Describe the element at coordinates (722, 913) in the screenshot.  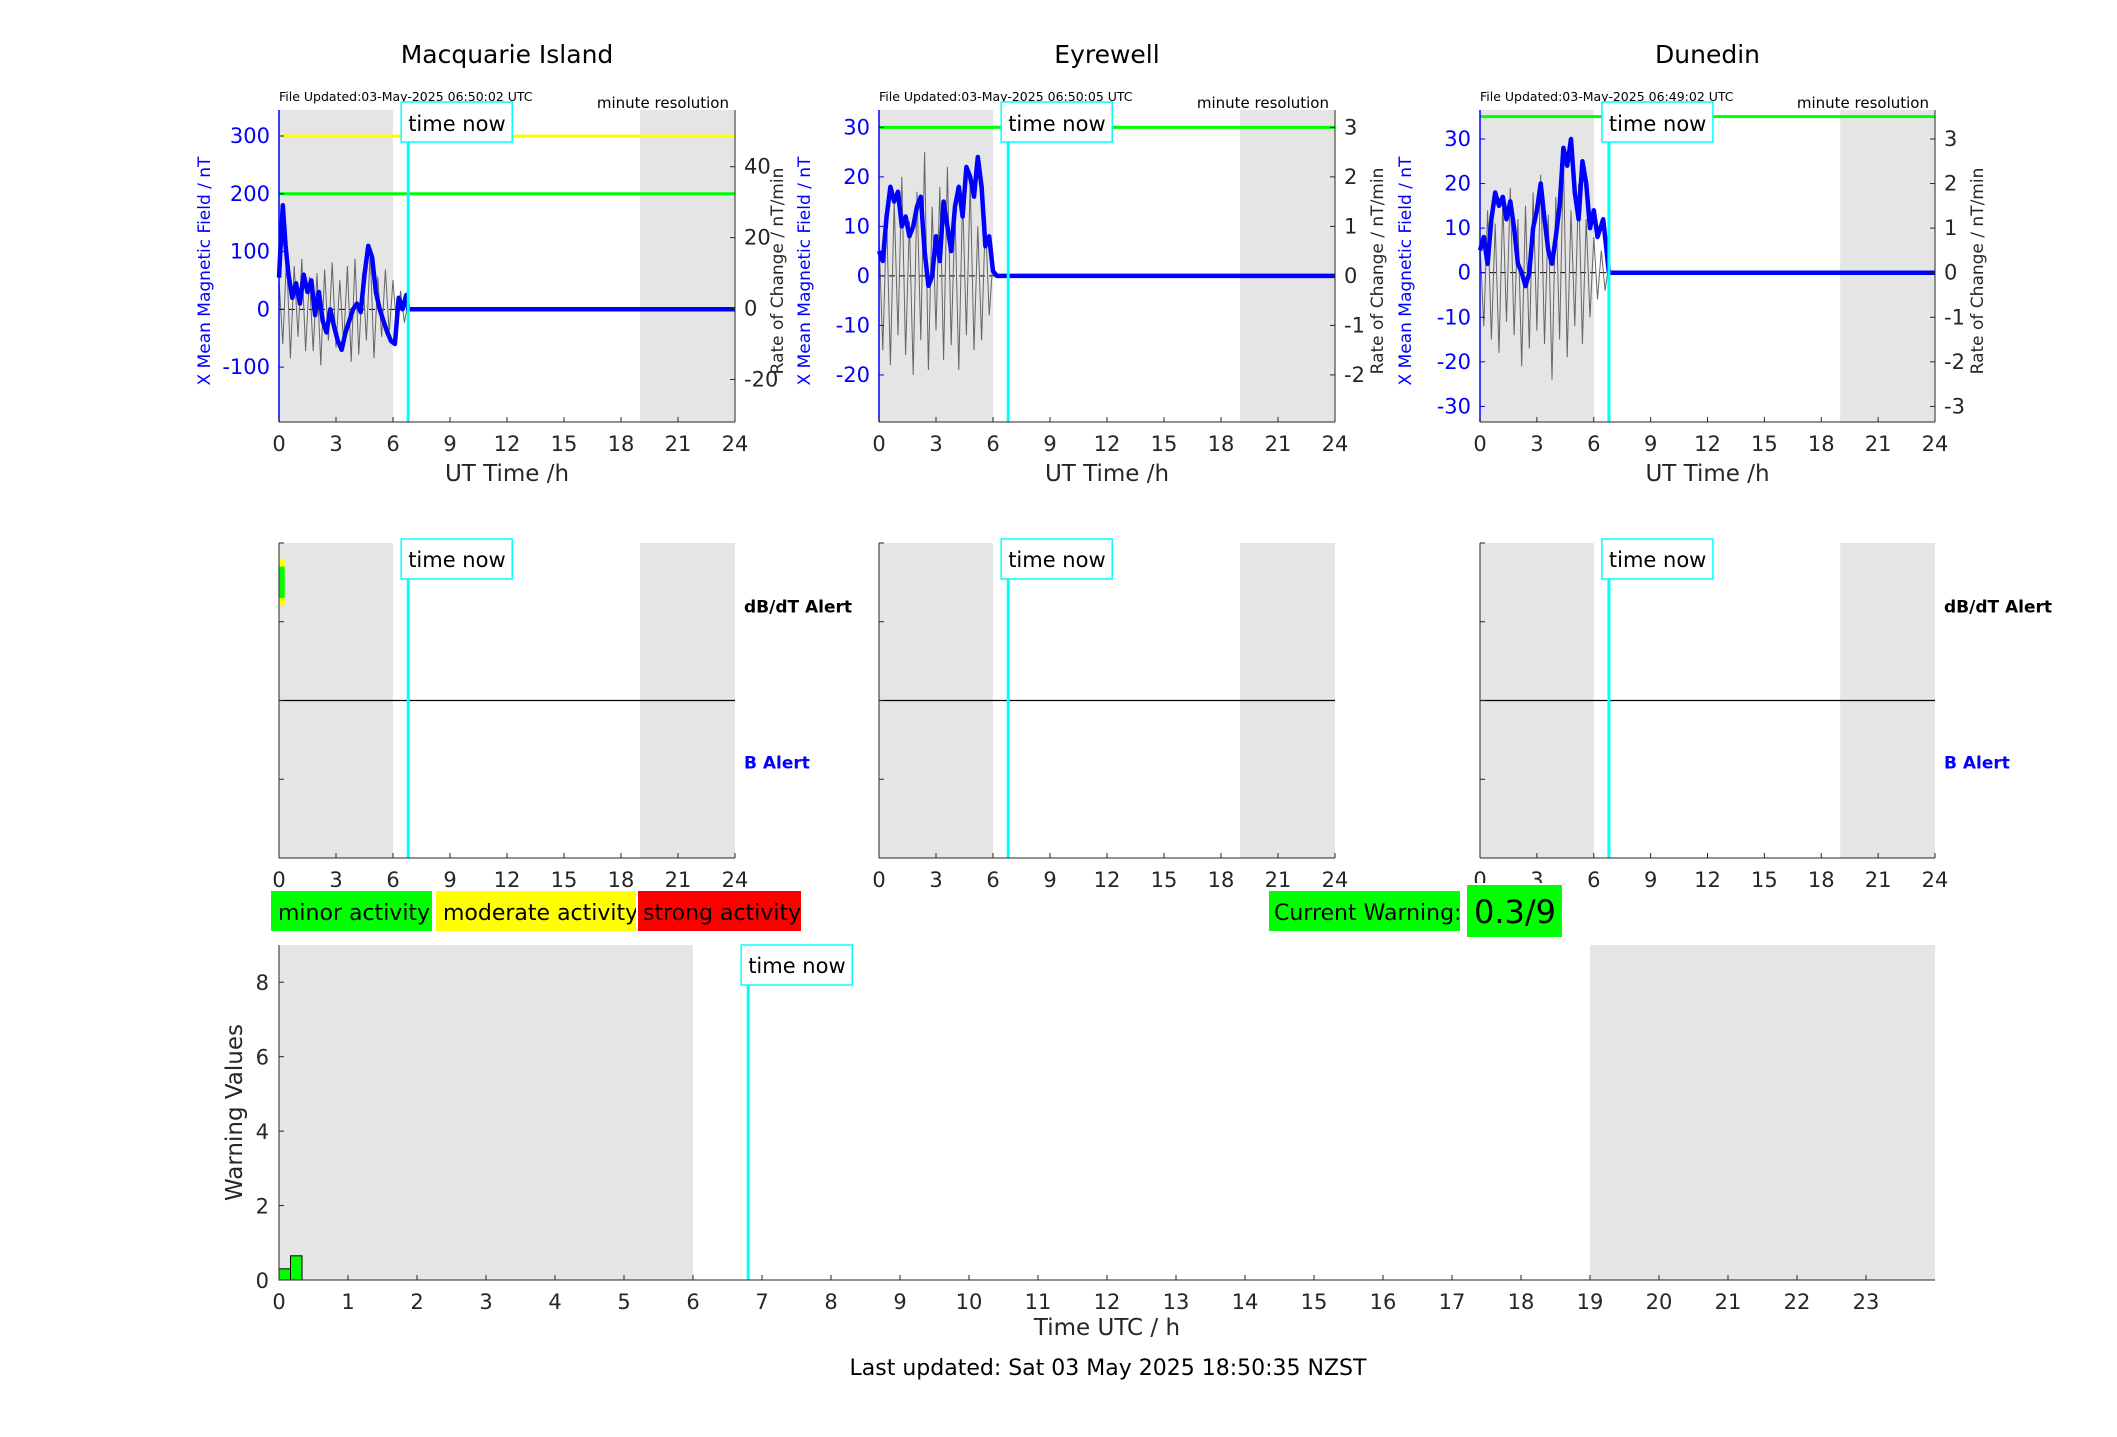
I see `legend-strong-label: strong activity` at that location.